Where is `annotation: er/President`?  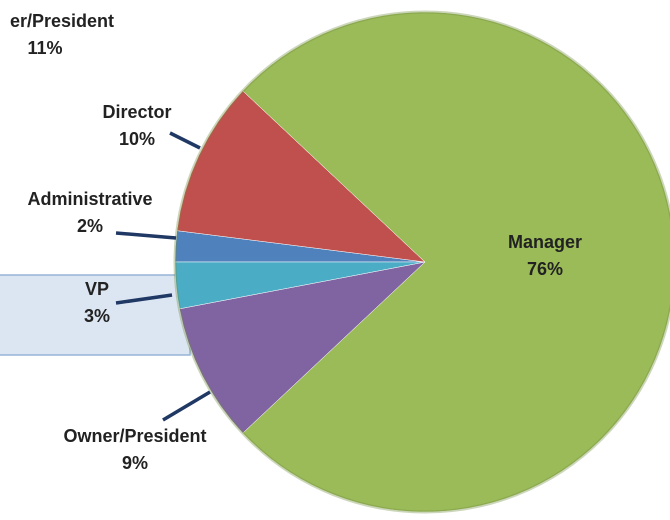
annotation: er/President is located at coordinates (62, 21).